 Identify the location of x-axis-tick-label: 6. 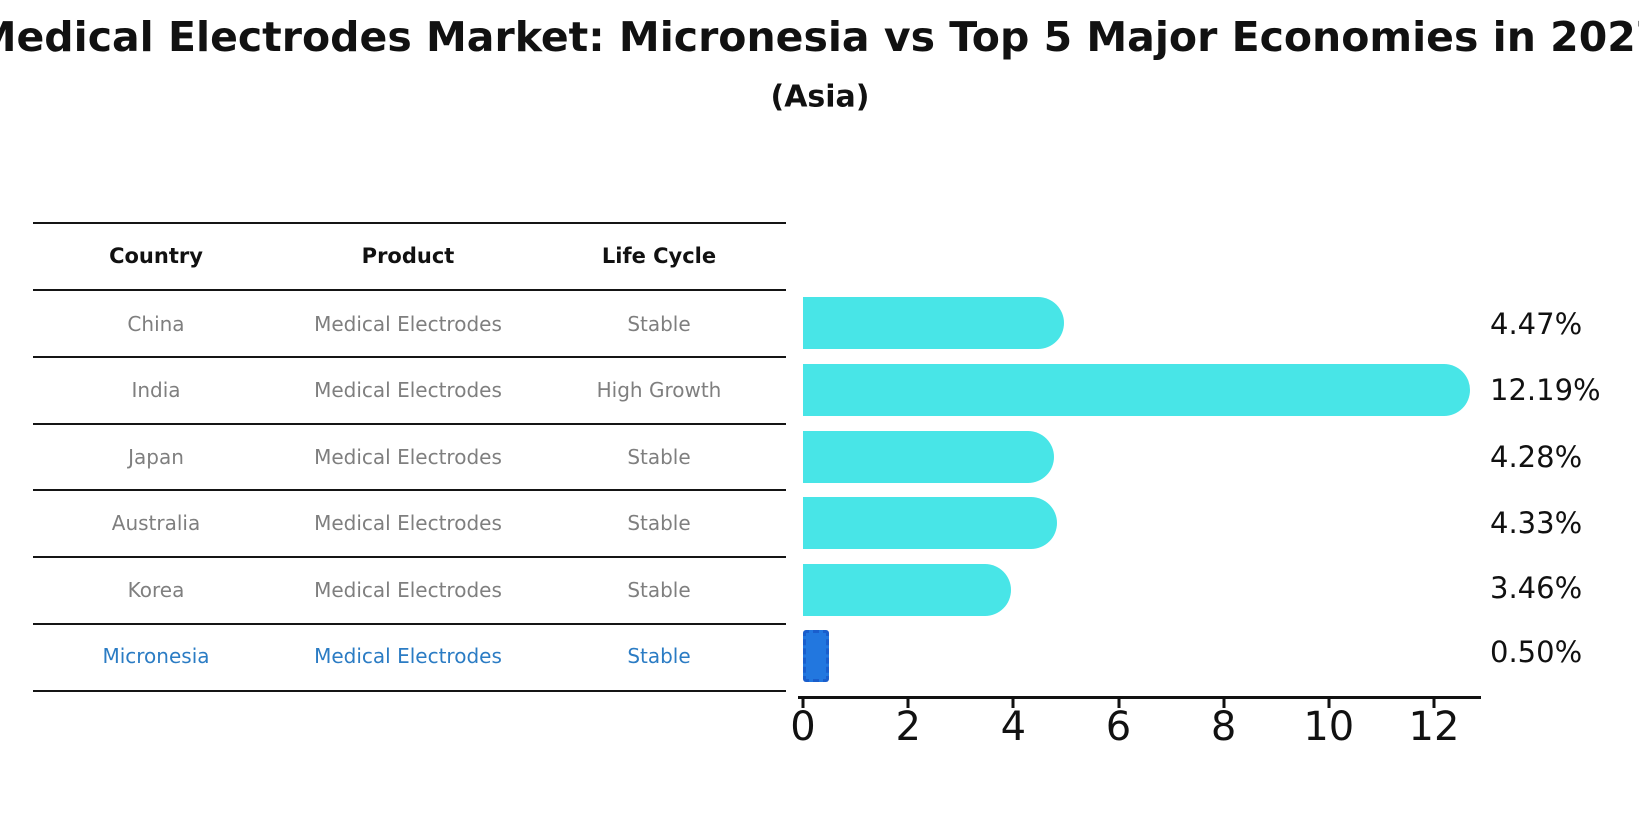
(1118, 727).